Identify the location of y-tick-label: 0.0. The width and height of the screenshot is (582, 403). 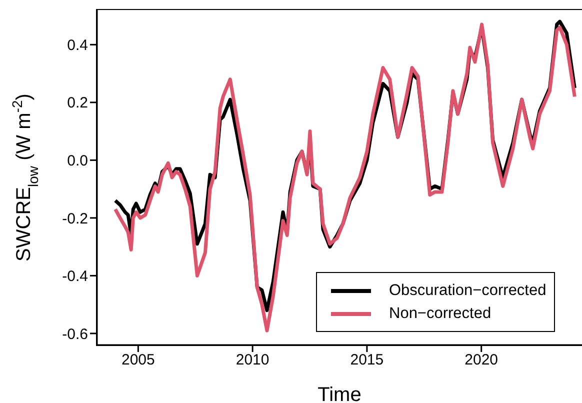
(77, 161).